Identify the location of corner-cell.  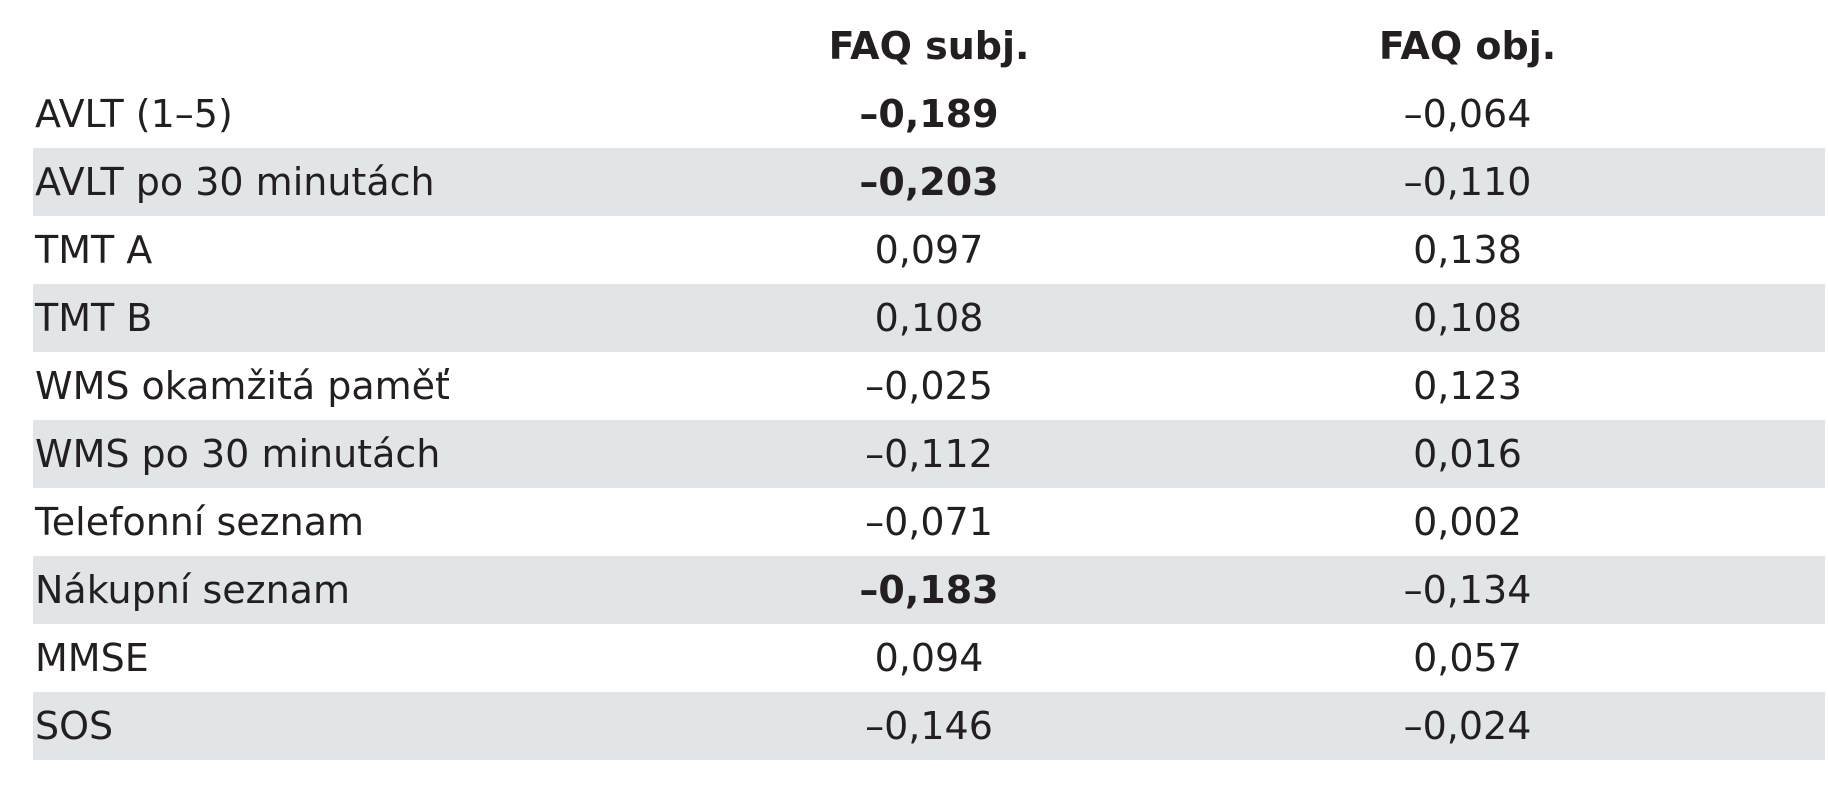
(390, 46).